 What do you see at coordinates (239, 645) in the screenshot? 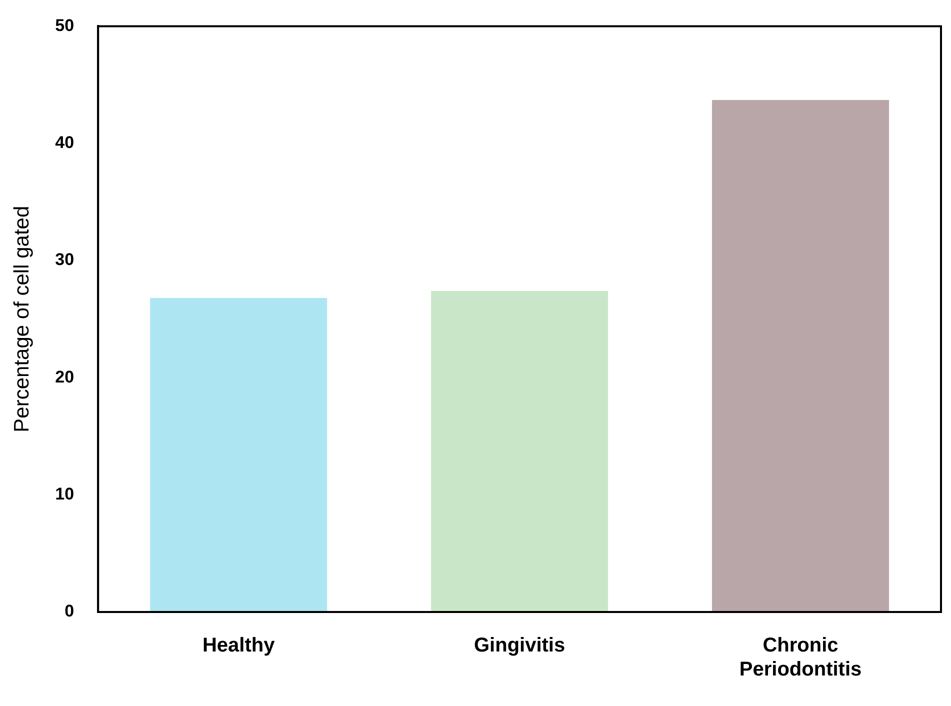
I see `x-tick-label: Healthy` at bounding box center [239, 645].